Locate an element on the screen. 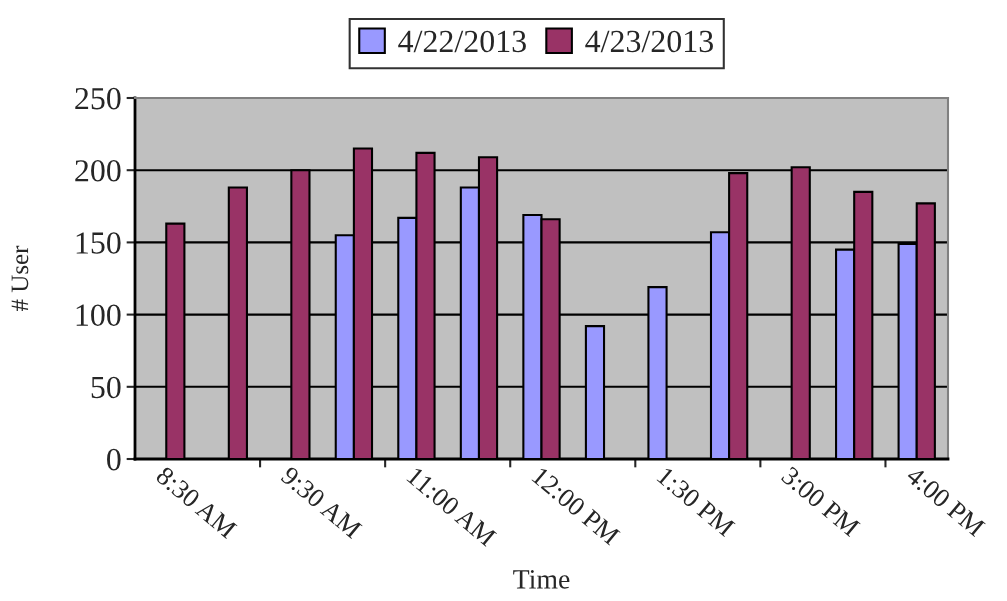 Image resolution: width=1007 pixels, height=601 pixels. y-axis-title: # User is located at coordinates (20, 278).